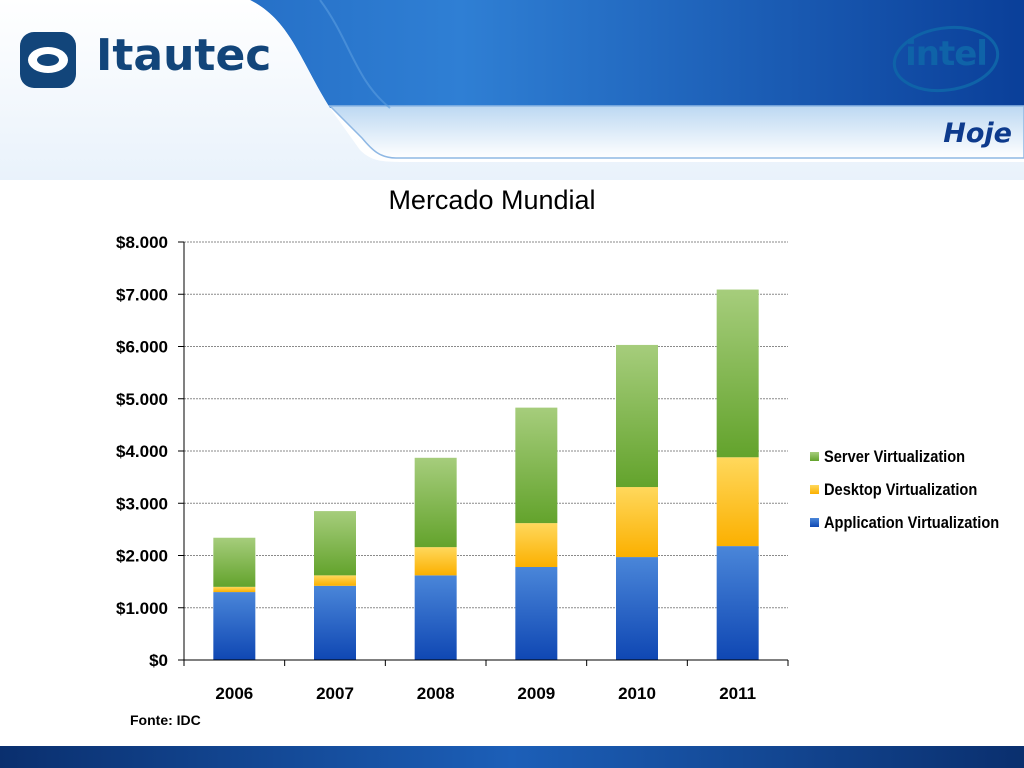  Describe the element at coordinates (637, 693) in the screenshot. I see `x-tick-label: 2010` at that location.